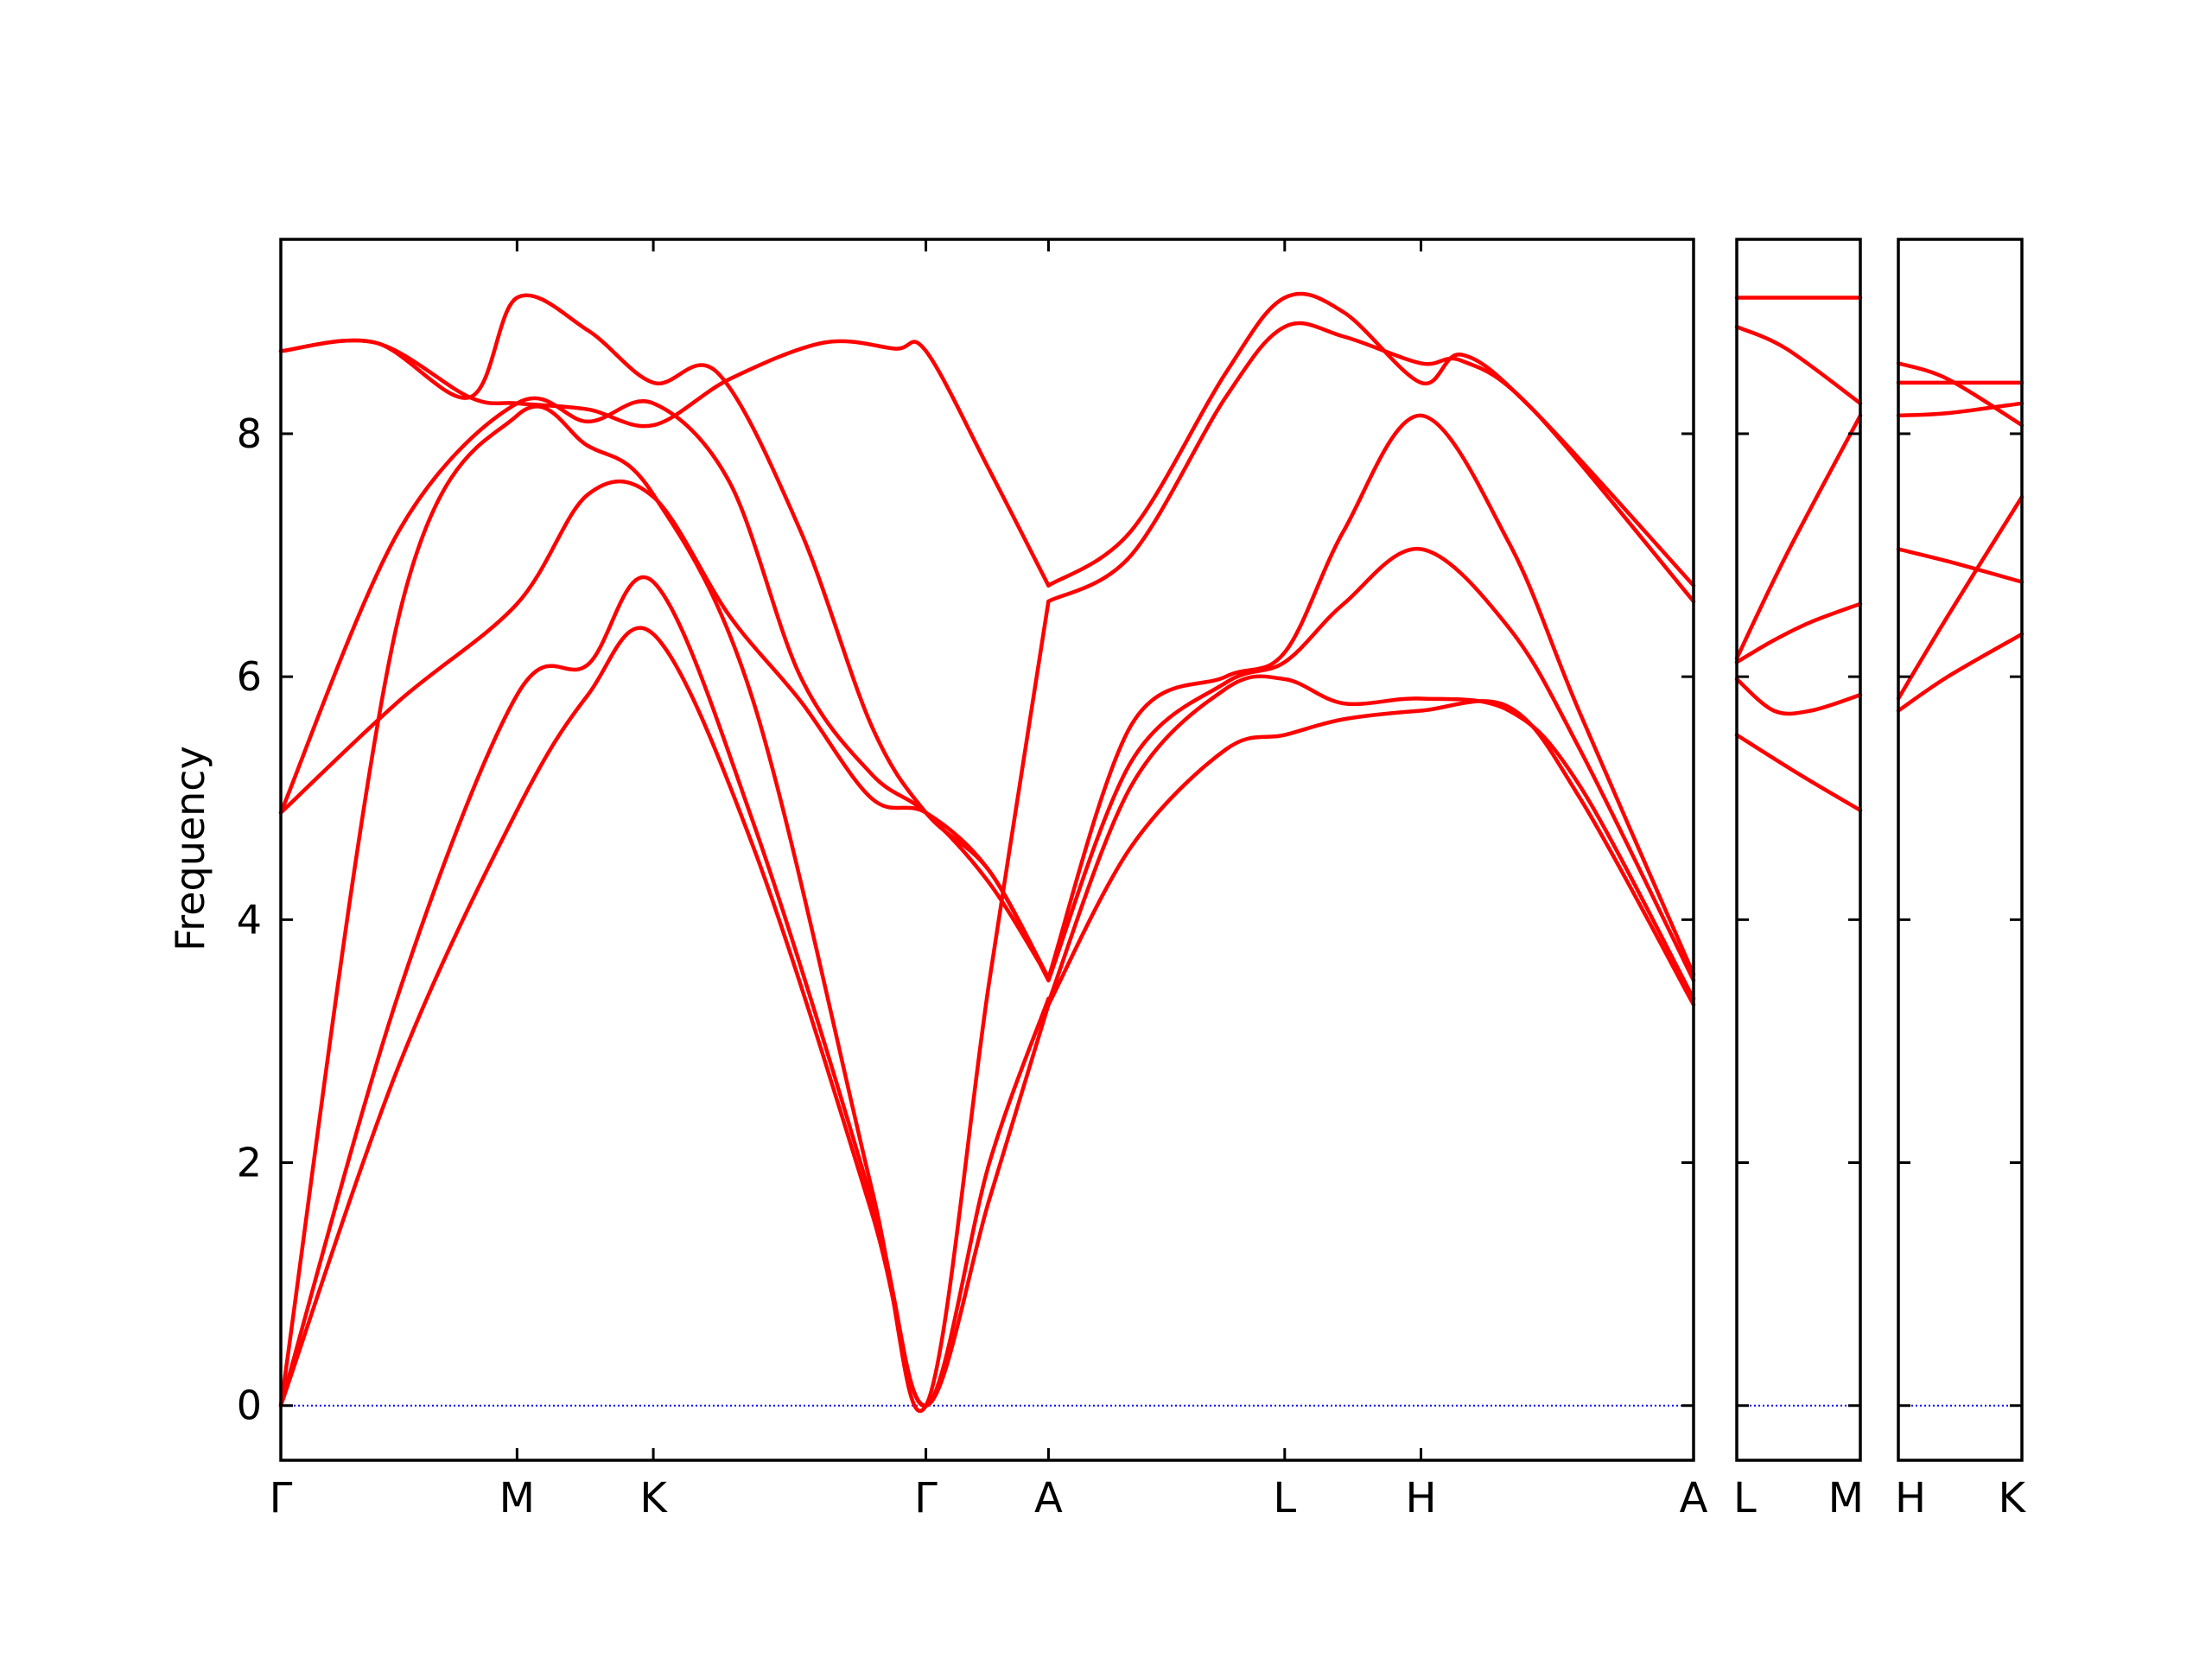 This screenshot has height=1659, width=2212. What do you see at coordinates (249, 1405) in the screenshot?
I see `y-tick-label: 0` at bounding box center [249, 1405].